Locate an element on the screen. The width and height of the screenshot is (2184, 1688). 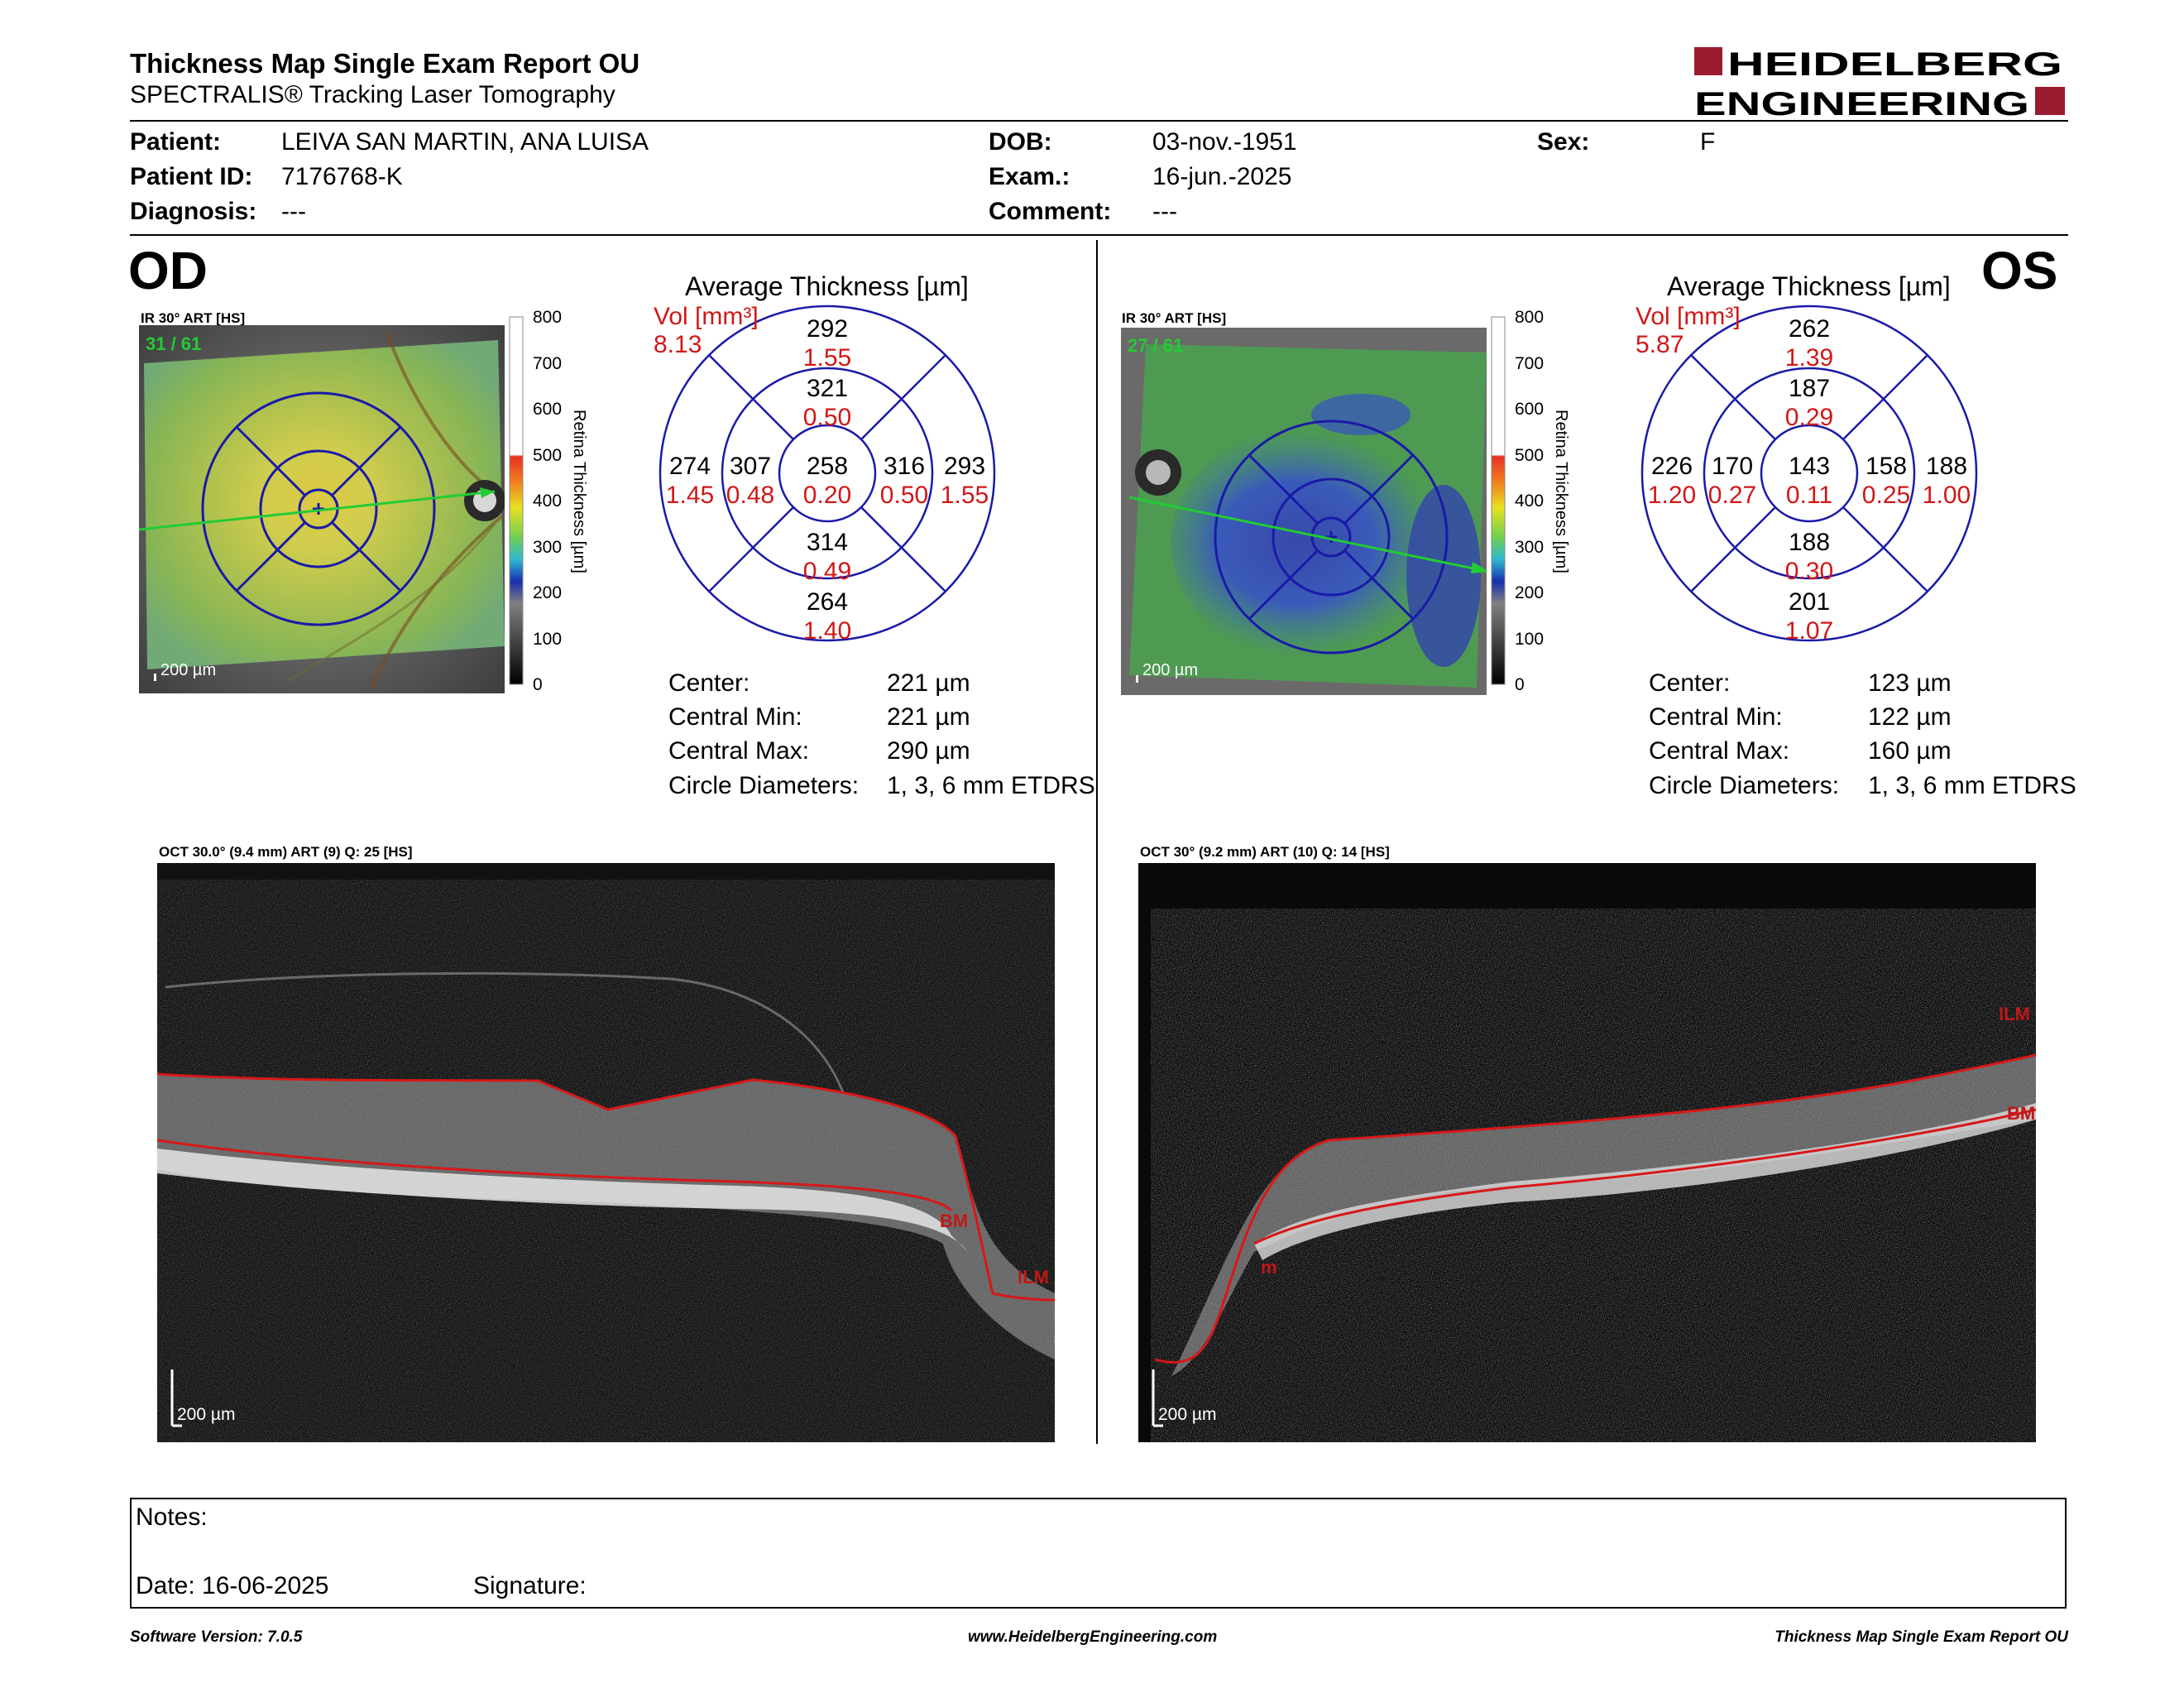
os-grid-outer is located at coordinates (1809, 473).